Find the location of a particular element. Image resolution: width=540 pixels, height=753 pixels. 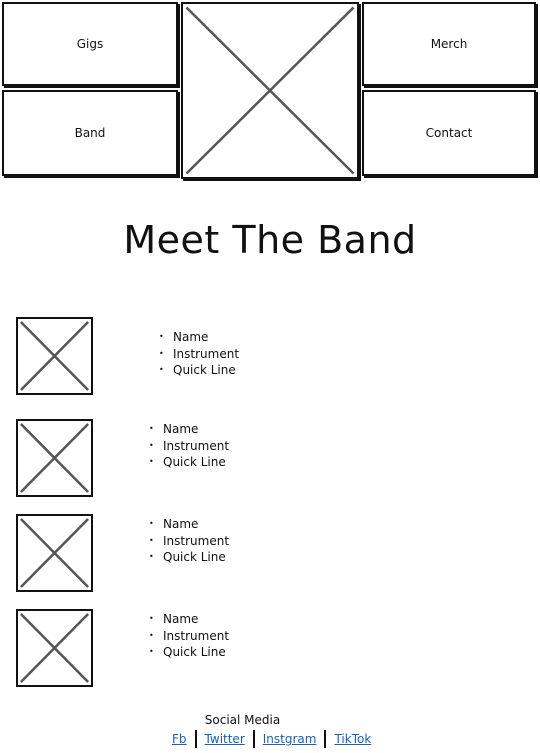

nav-merch-button: Merch is located at coordinates (449, 44).